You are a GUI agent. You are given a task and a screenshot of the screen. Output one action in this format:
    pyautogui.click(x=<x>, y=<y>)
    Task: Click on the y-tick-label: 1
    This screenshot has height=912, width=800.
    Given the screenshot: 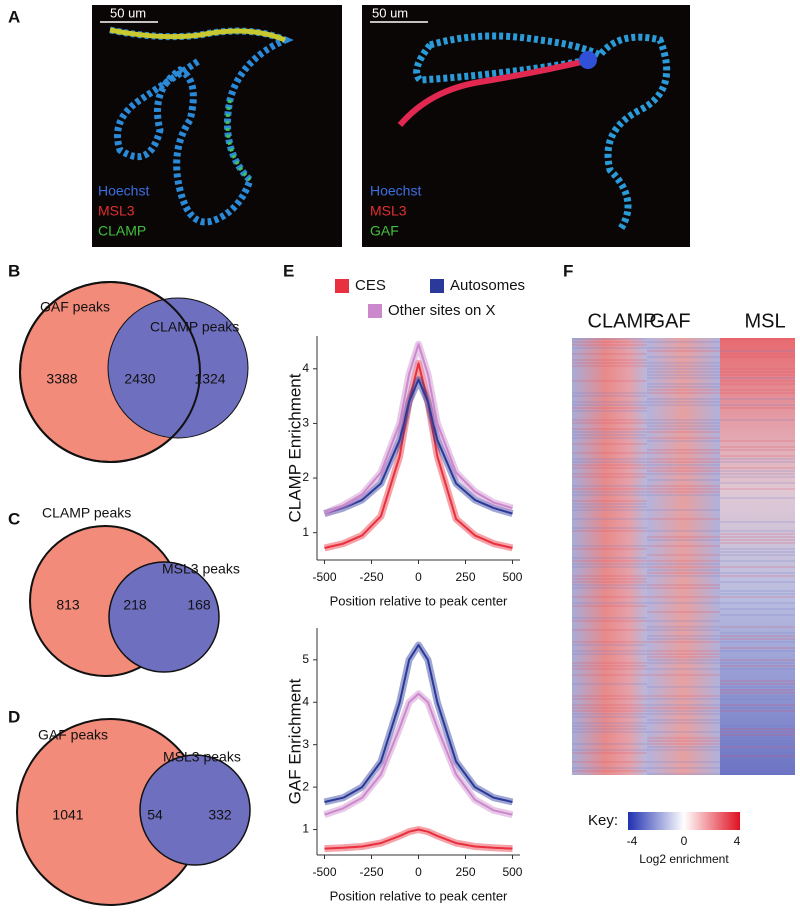 What is the action you would take?
    pyautogui.click(x=305, y=532)
    